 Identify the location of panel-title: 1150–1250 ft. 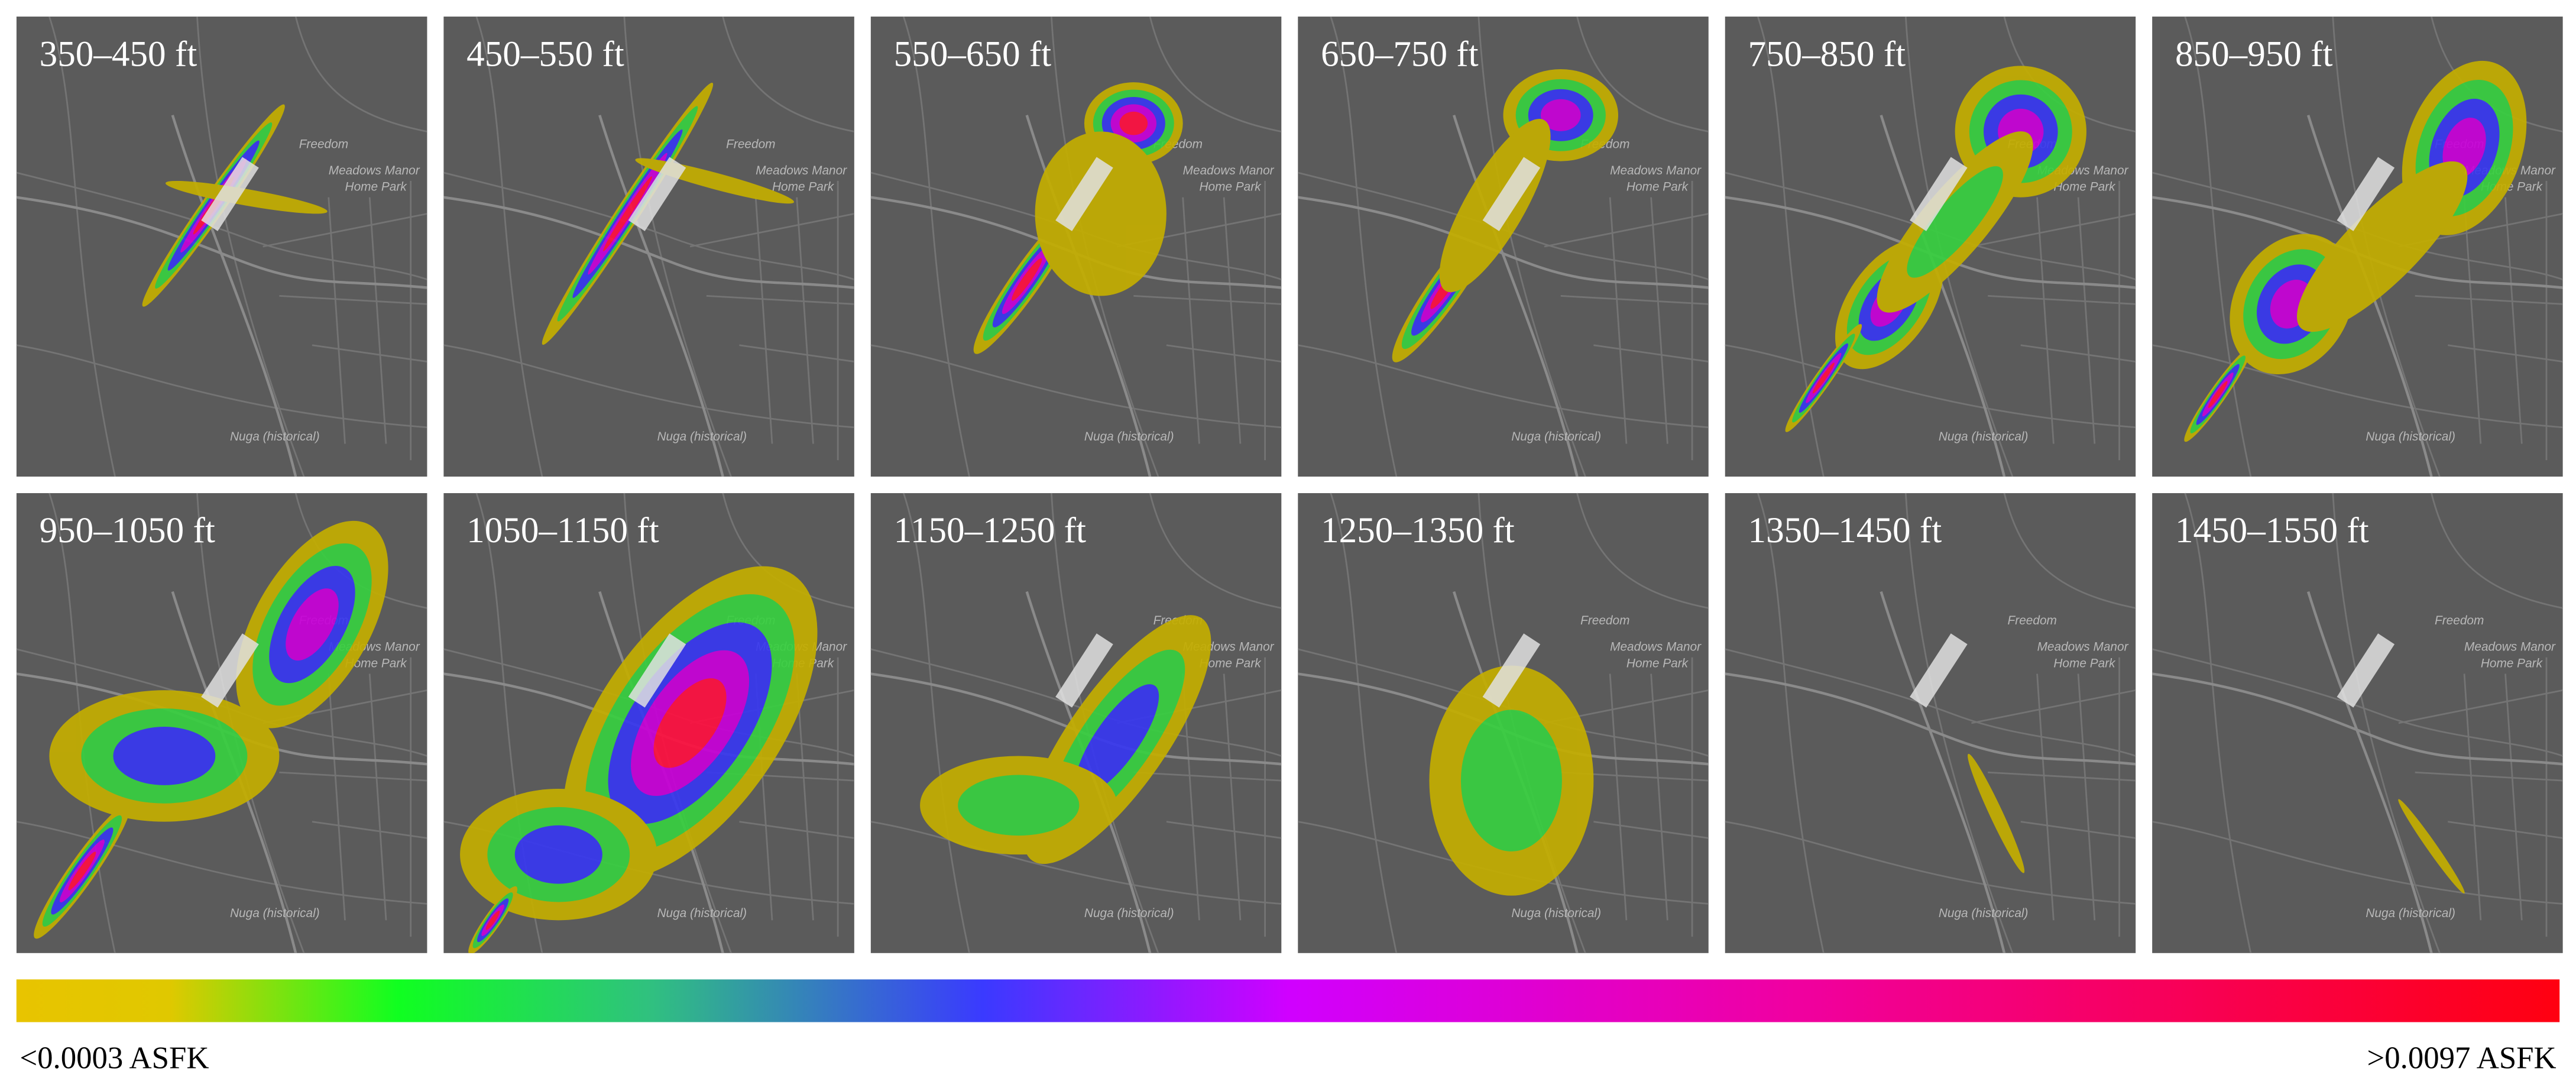
(990, 531).